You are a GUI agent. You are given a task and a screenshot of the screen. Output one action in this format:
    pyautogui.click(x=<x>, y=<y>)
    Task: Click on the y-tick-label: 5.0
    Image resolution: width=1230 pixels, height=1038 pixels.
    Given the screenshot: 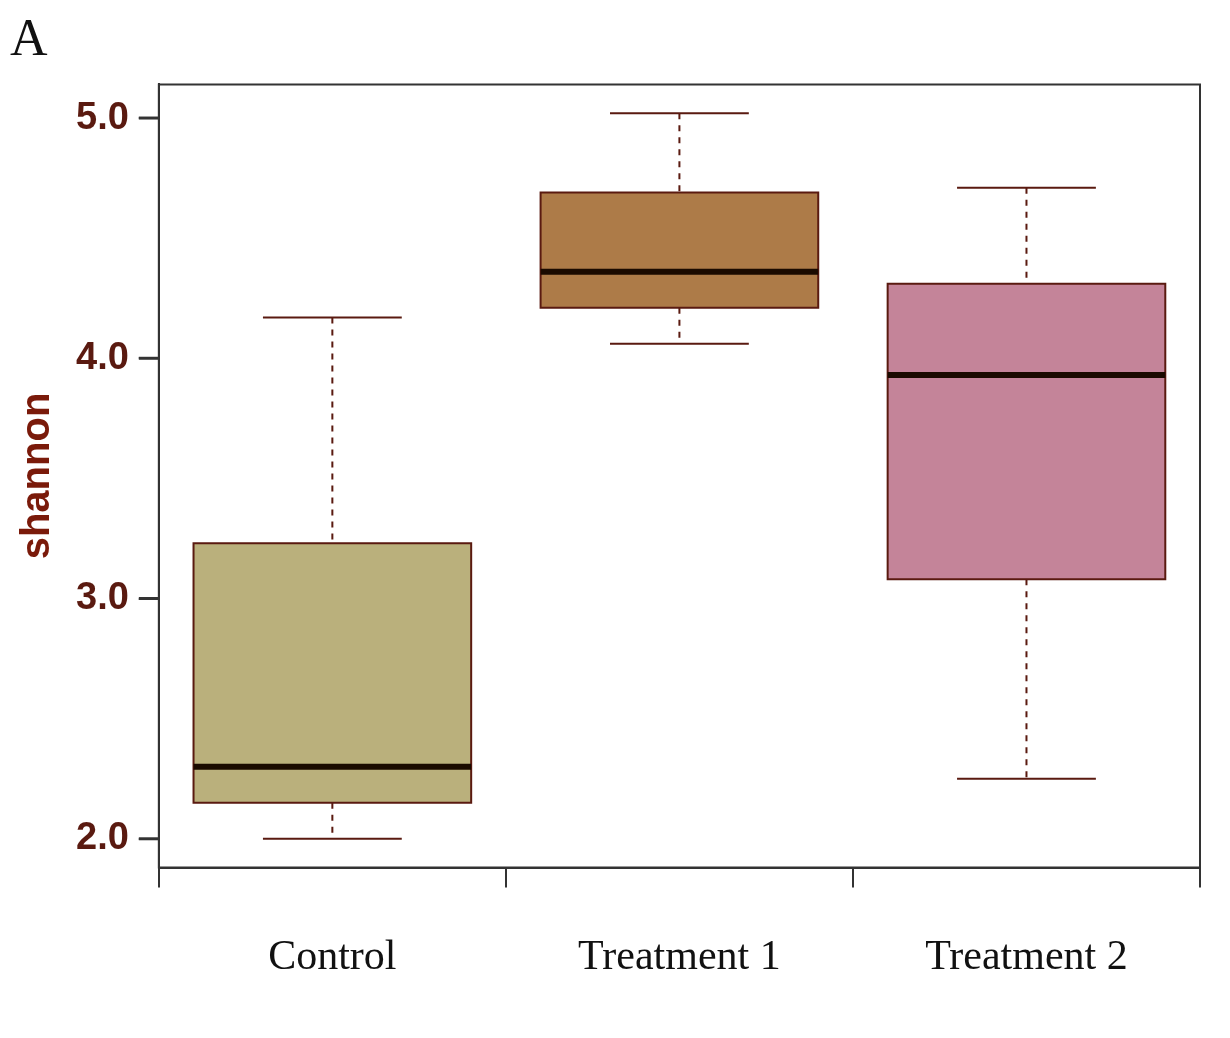 What is the action you would take?
    pyautogui.click(x=102, y=115)
    